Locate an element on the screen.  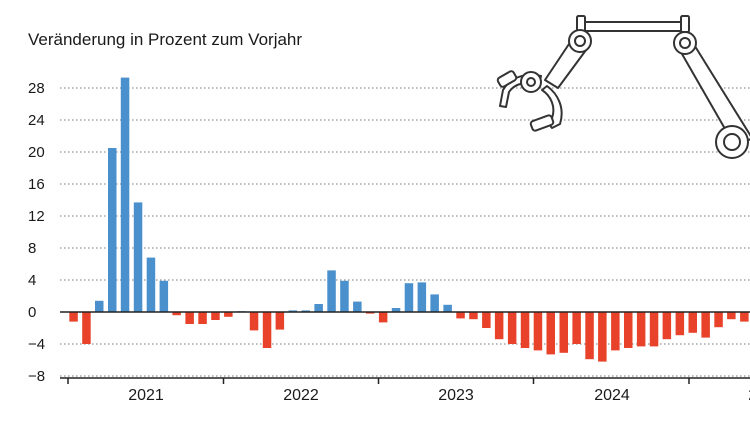
x-tick-label: 2023 is located at coordinates (456, 395).